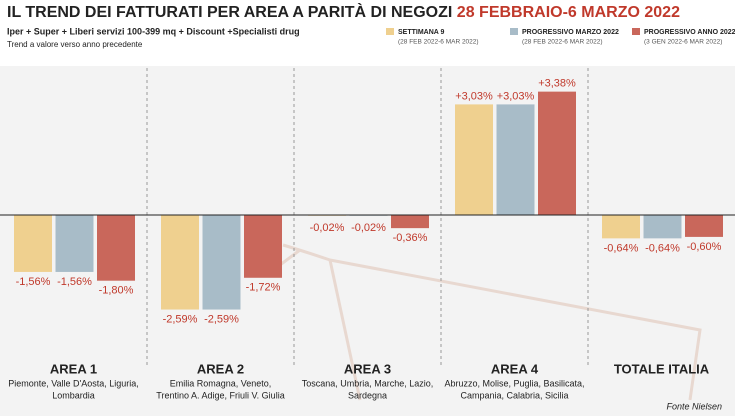  Describe the element at coordinates (367, 368) in the screenshot. I see `category-label: AREA 3` at that location.